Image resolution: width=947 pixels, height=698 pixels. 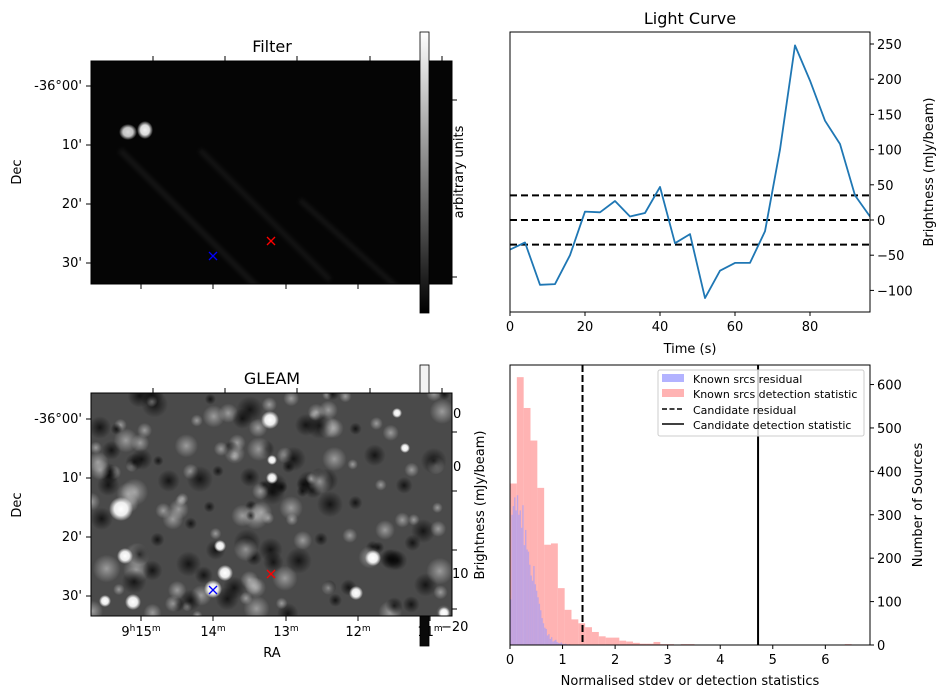 What do you see at coordinates (673, 393) in the screenshot?
I see `legend-patch-red` at bounding box center [673, 393].